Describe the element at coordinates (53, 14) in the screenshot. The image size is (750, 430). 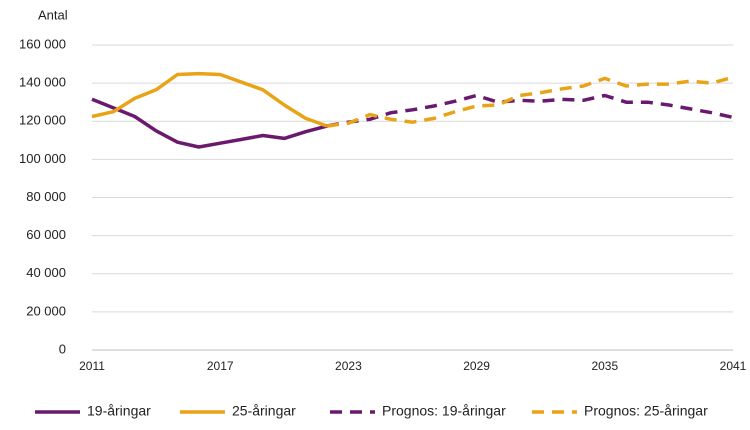
I see `y-axis-label: Antal` at that location.